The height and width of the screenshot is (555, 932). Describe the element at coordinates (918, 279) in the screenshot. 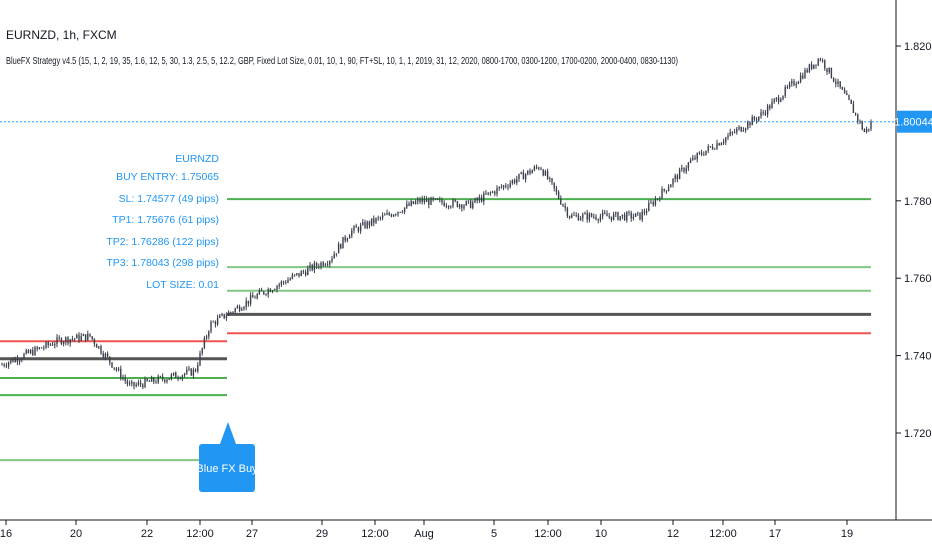

I see `y-tick-label: 1.76000` at that location.